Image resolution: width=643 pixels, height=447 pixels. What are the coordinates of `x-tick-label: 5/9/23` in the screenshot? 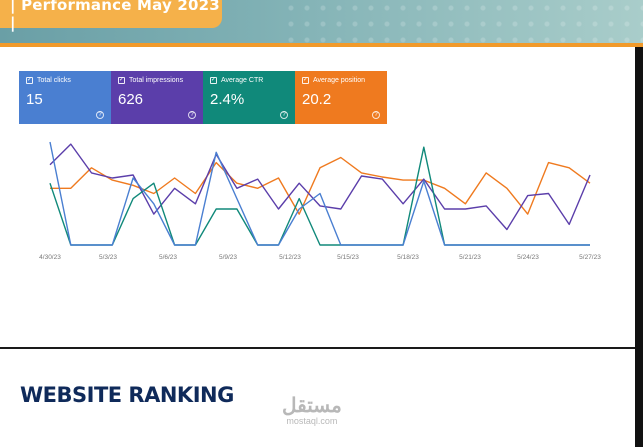 It's located at (228, 257).